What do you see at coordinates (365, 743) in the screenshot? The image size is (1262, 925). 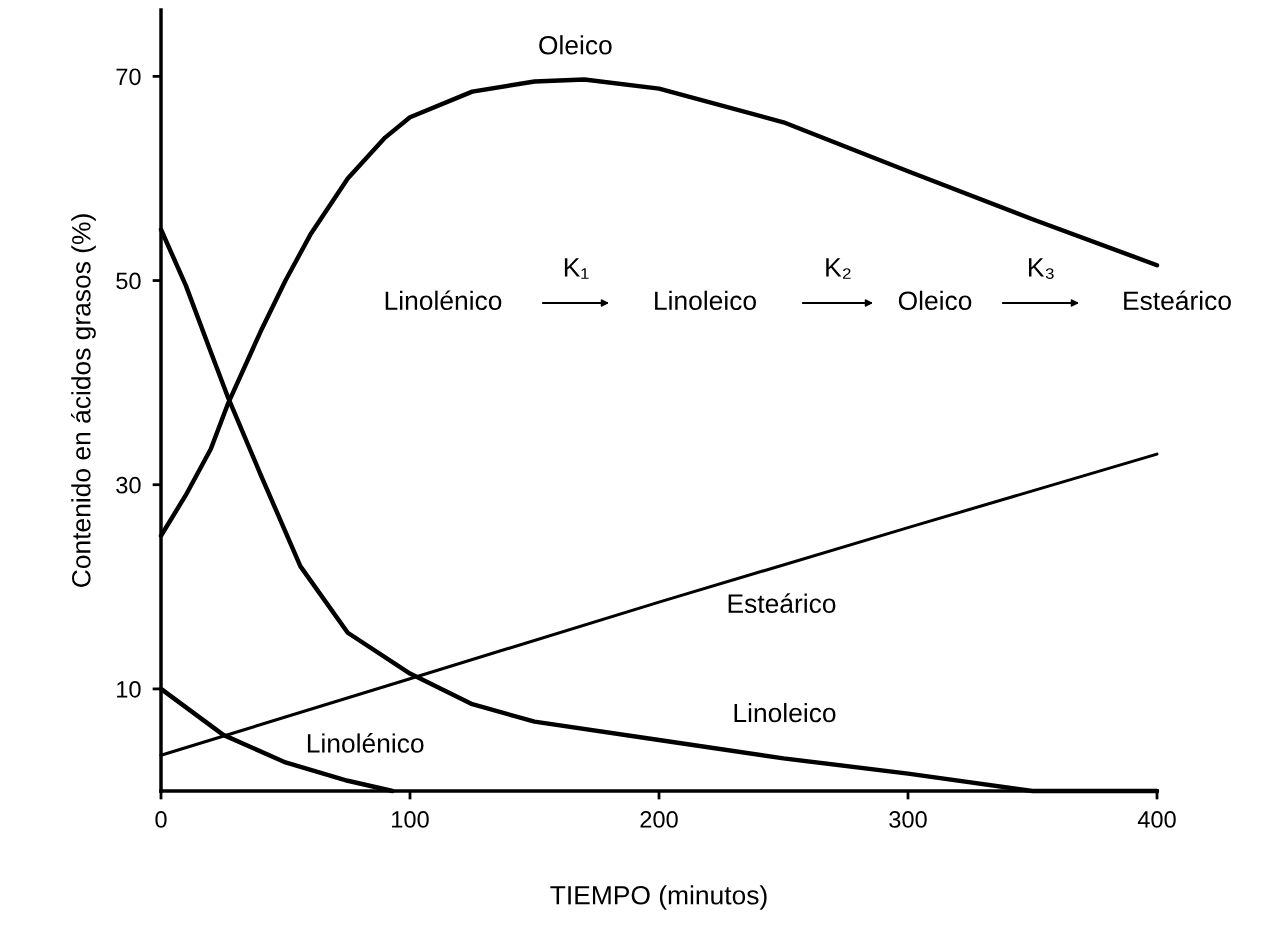 I see `series-label: Linolénico` at bounding box center [365, 743].